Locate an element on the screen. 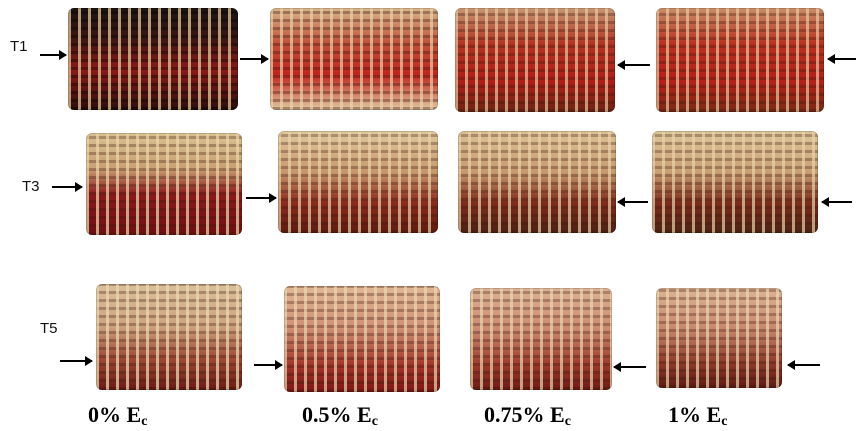  arrow-t3-075pct is located at coordinates (632, 202).